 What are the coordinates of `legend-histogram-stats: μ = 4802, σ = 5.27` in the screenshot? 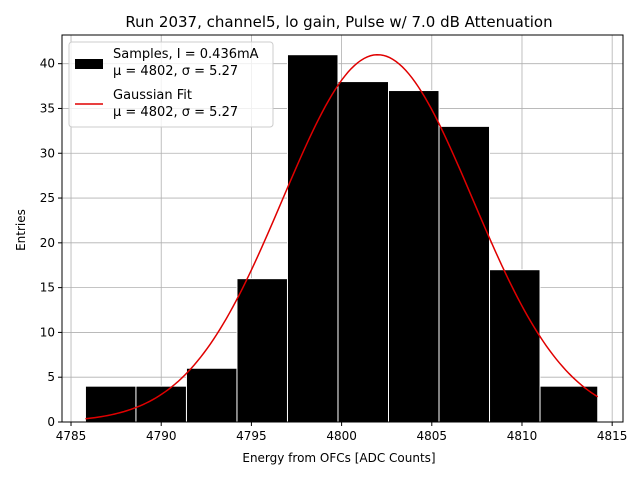 It's located at (175, 71).